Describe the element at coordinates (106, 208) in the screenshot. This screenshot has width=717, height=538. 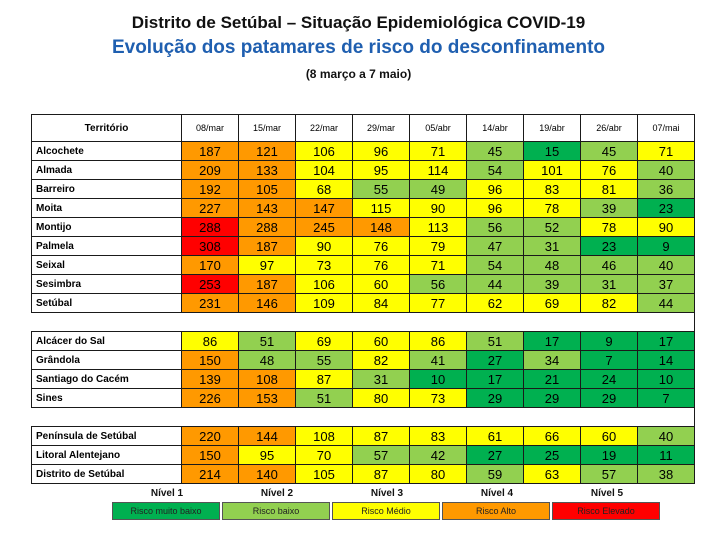
I see `territory-name: Moita` at that location.